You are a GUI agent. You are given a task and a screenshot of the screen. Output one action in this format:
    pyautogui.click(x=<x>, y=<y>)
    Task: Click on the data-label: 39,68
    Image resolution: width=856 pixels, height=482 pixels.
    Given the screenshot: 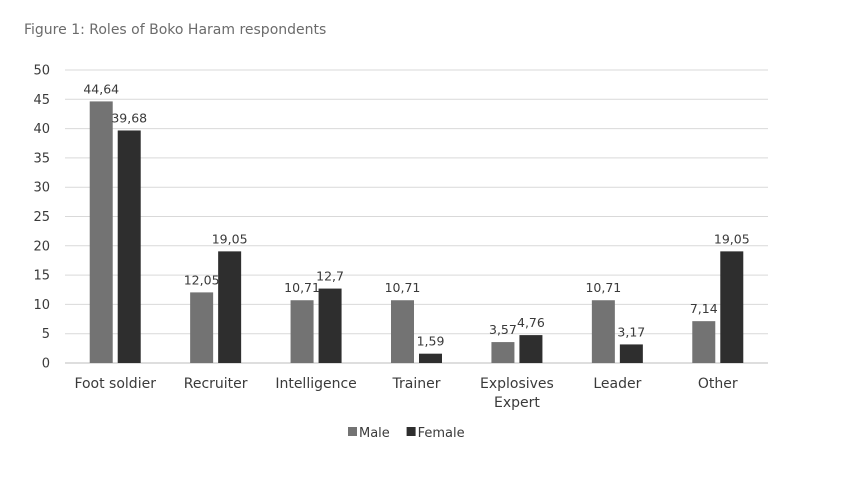 What is the action you would take?
    pyautogui.click(x=129, y=117)
    